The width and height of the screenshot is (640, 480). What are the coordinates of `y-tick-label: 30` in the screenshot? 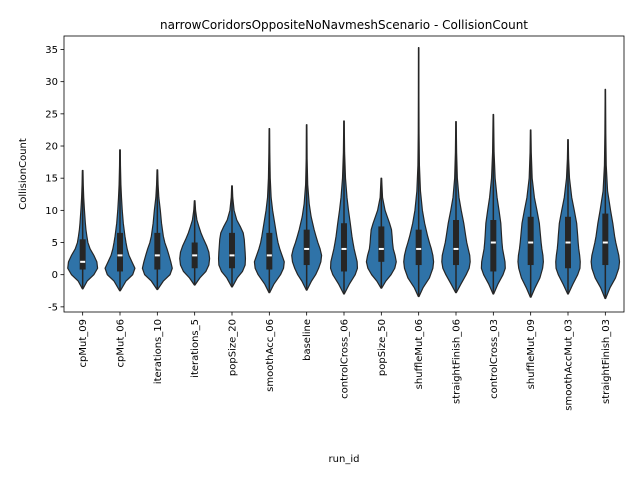 It's located at (51, 82).